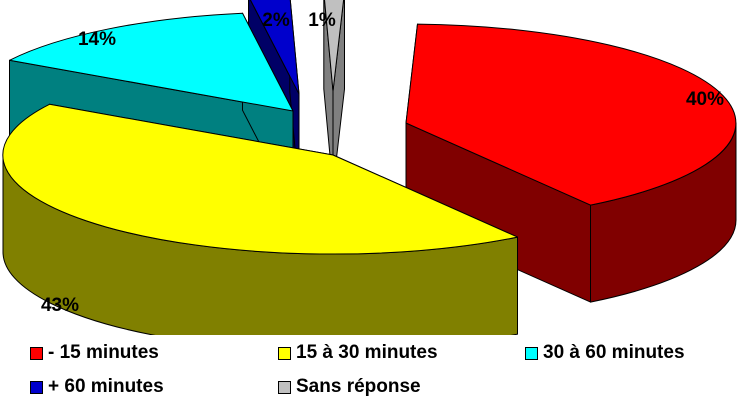 This screenshot has height=399, width=737. What do you see at coordinates (97, 39) in the screenshot?
I see `data-label-30-60: 14%` at bounding box center [97, 39].